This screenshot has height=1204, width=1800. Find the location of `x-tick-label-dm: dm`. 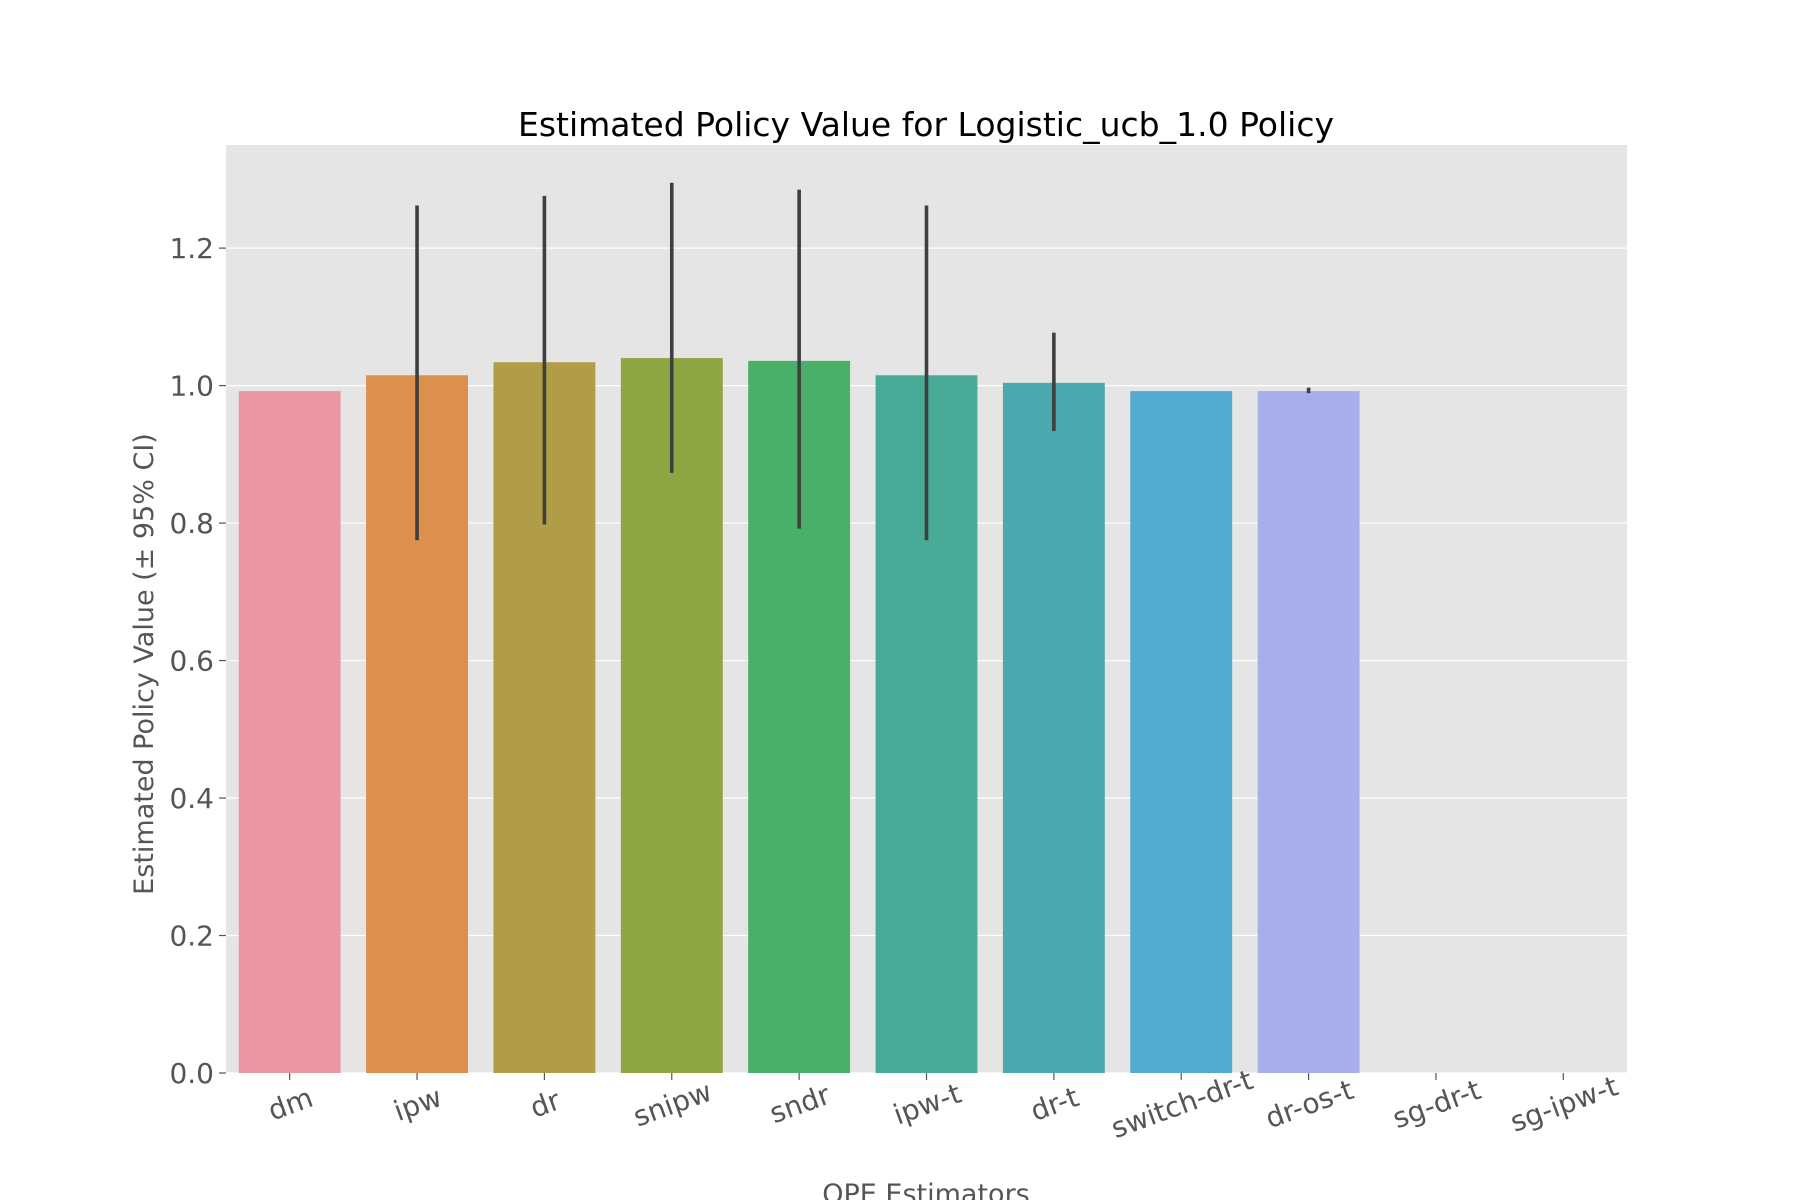

x-tick-label-dm: dm is located at coordinates (291, 1104).